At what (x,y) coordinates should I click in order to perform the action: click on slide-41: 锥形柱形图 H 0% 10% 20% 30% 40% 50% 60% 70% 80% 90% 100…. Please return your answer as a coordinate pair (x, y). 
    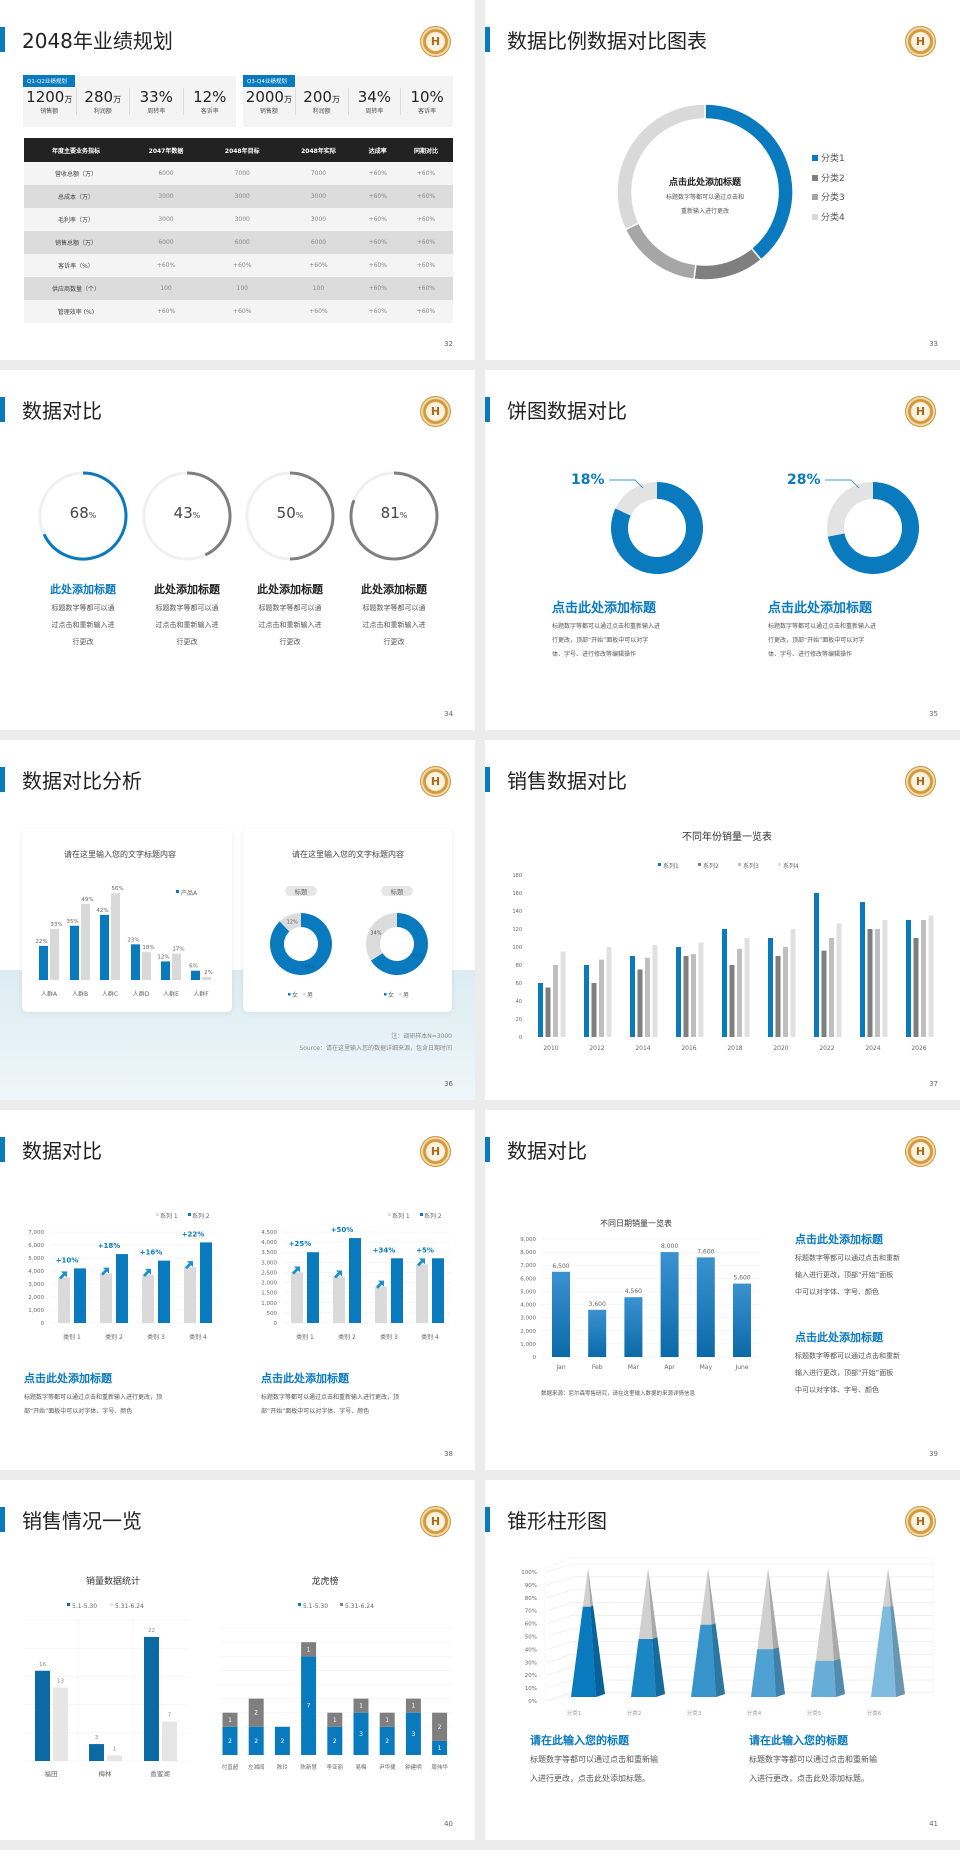
    Looking at the image, I should click on (722, 1660).